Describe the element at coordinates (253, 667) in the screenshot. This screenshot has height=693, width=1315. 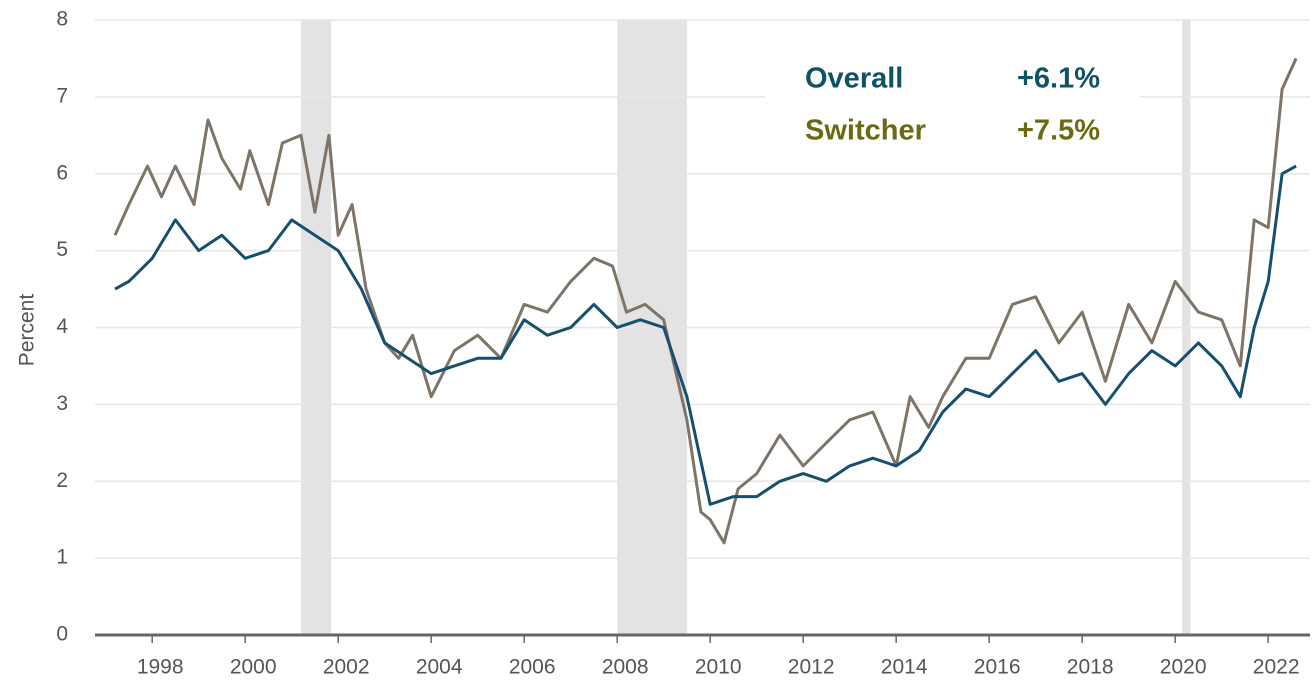
I see `x-tick-label: 2000` at that location.